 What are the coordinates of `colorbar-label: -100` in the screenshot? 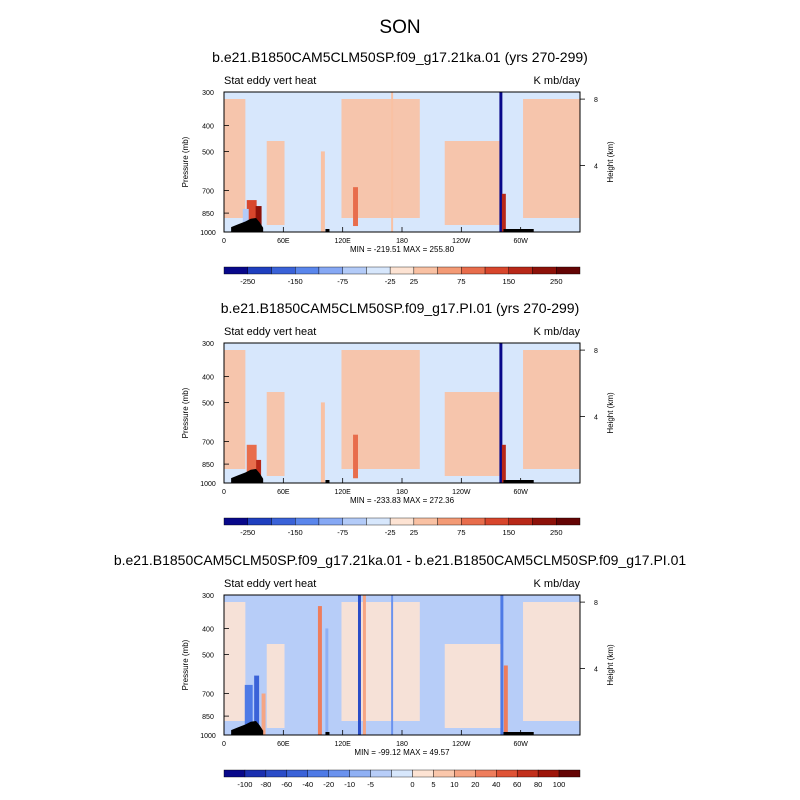 It's located at (244, 784).